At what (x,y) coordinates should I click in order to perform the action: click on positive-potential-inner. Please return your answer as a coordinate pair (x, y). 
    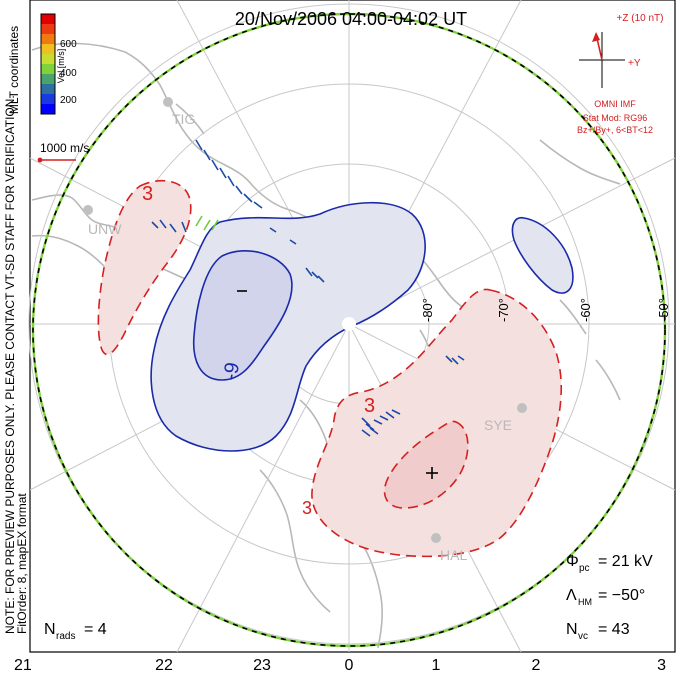
    Looking at the image, I should click on (426, 464).